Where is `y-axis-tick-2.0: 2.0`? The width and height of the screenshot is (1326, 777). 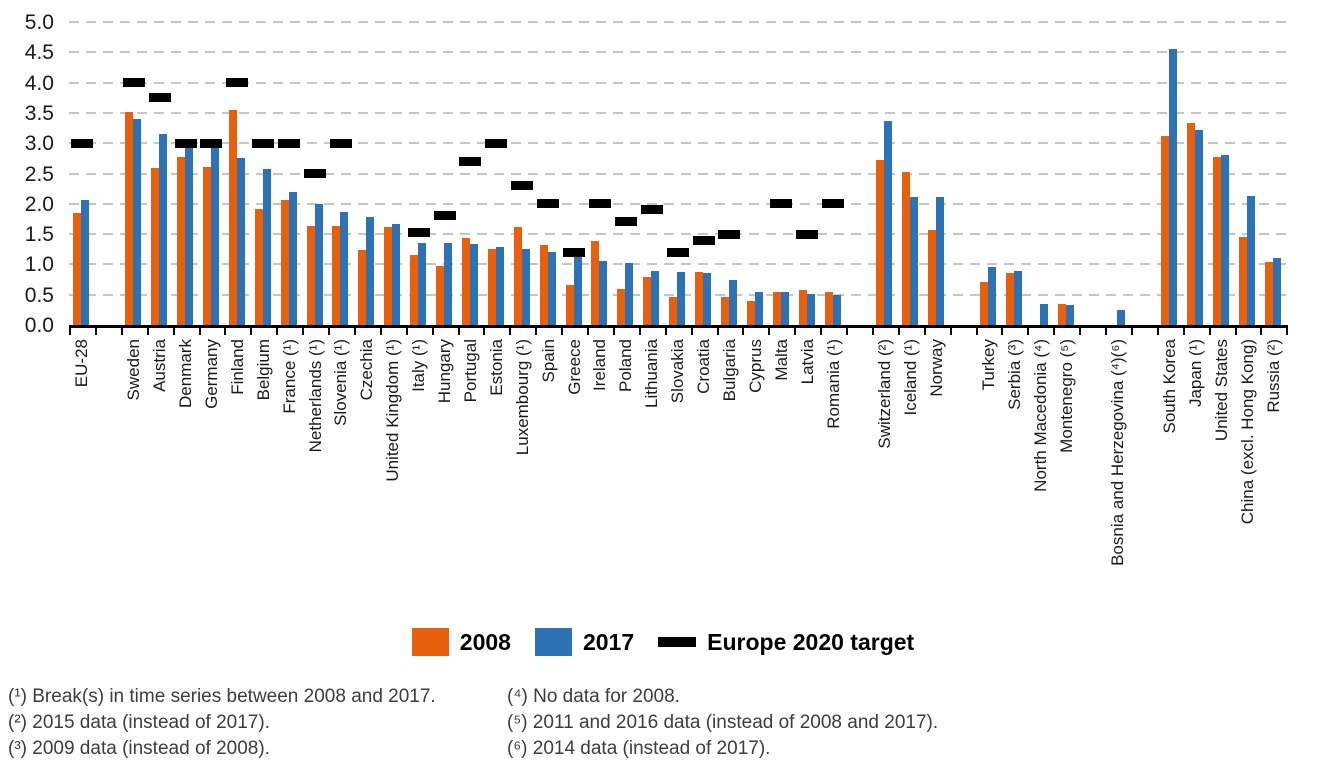 y-axis-tick-2.0: 2.0 is located at coordinates (39, 204).